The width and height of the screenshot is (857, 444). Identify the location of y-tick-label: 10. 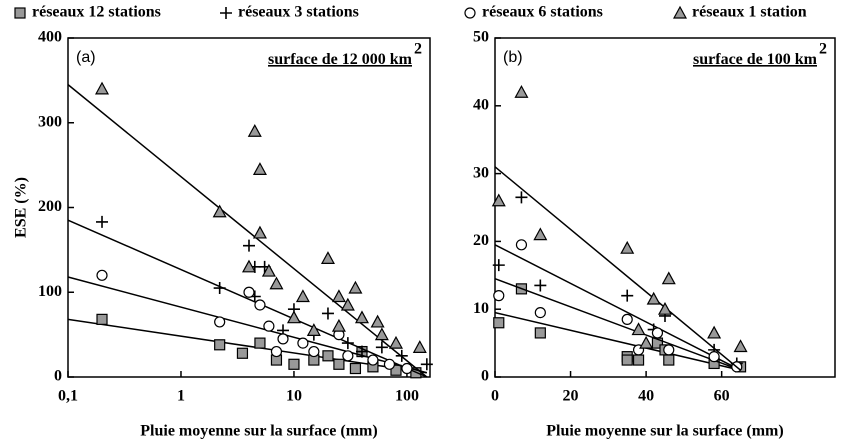
(481, 308).